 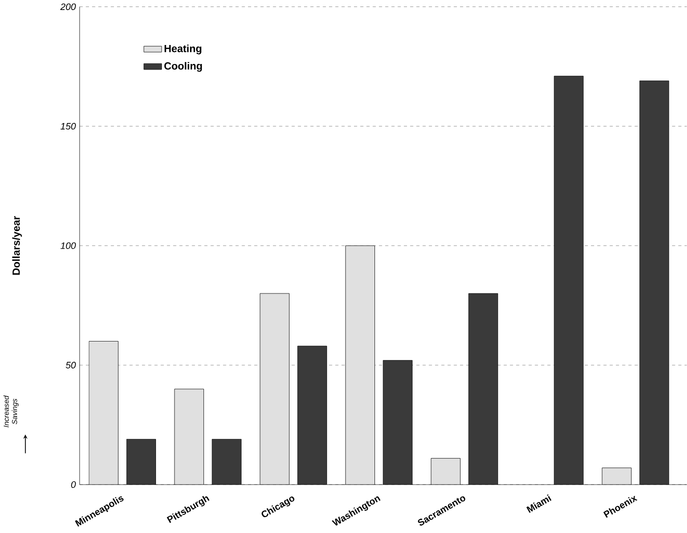 I want to click on y-tick-label: 0, so click(x=73, y=484).